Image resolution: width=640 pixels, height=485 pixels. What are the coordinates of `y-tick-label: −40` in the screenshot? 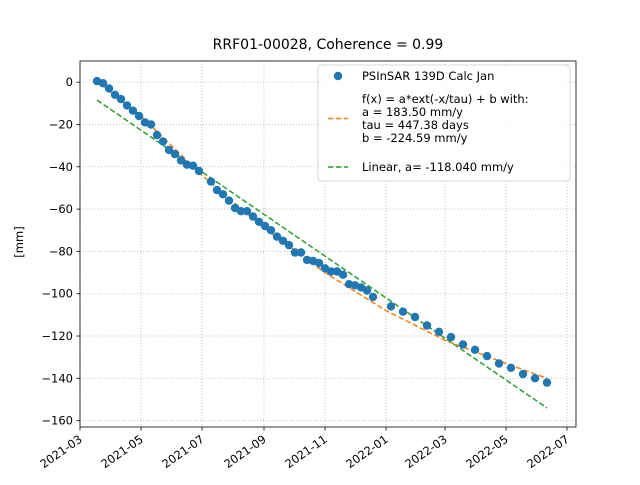 It's located at (61, 167).